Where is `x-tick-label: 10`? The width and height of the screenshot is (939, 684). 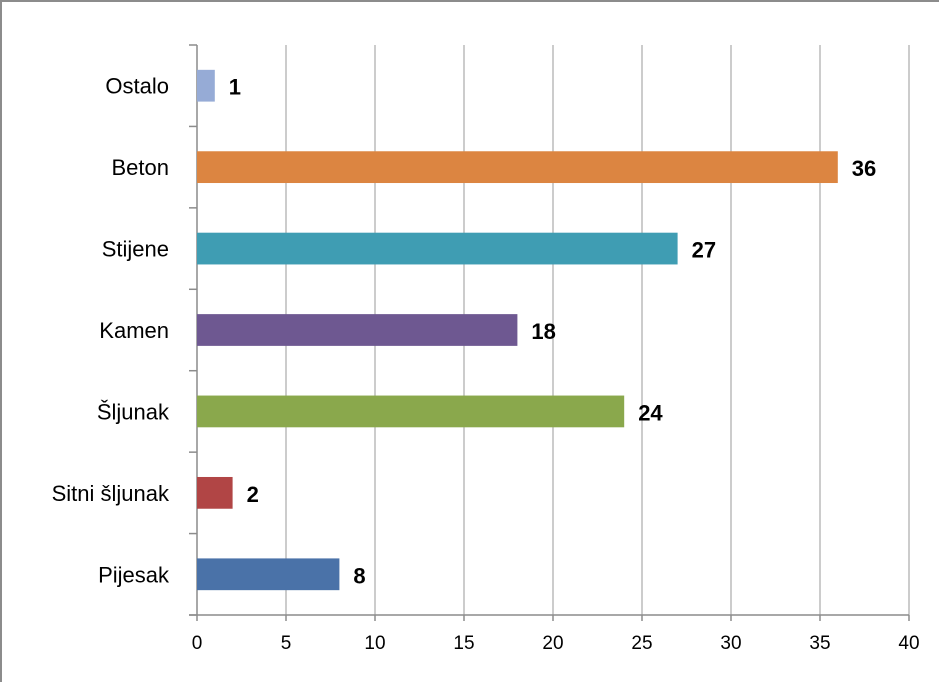 x-tick-label: 10 is located at coordinates (374, 643).